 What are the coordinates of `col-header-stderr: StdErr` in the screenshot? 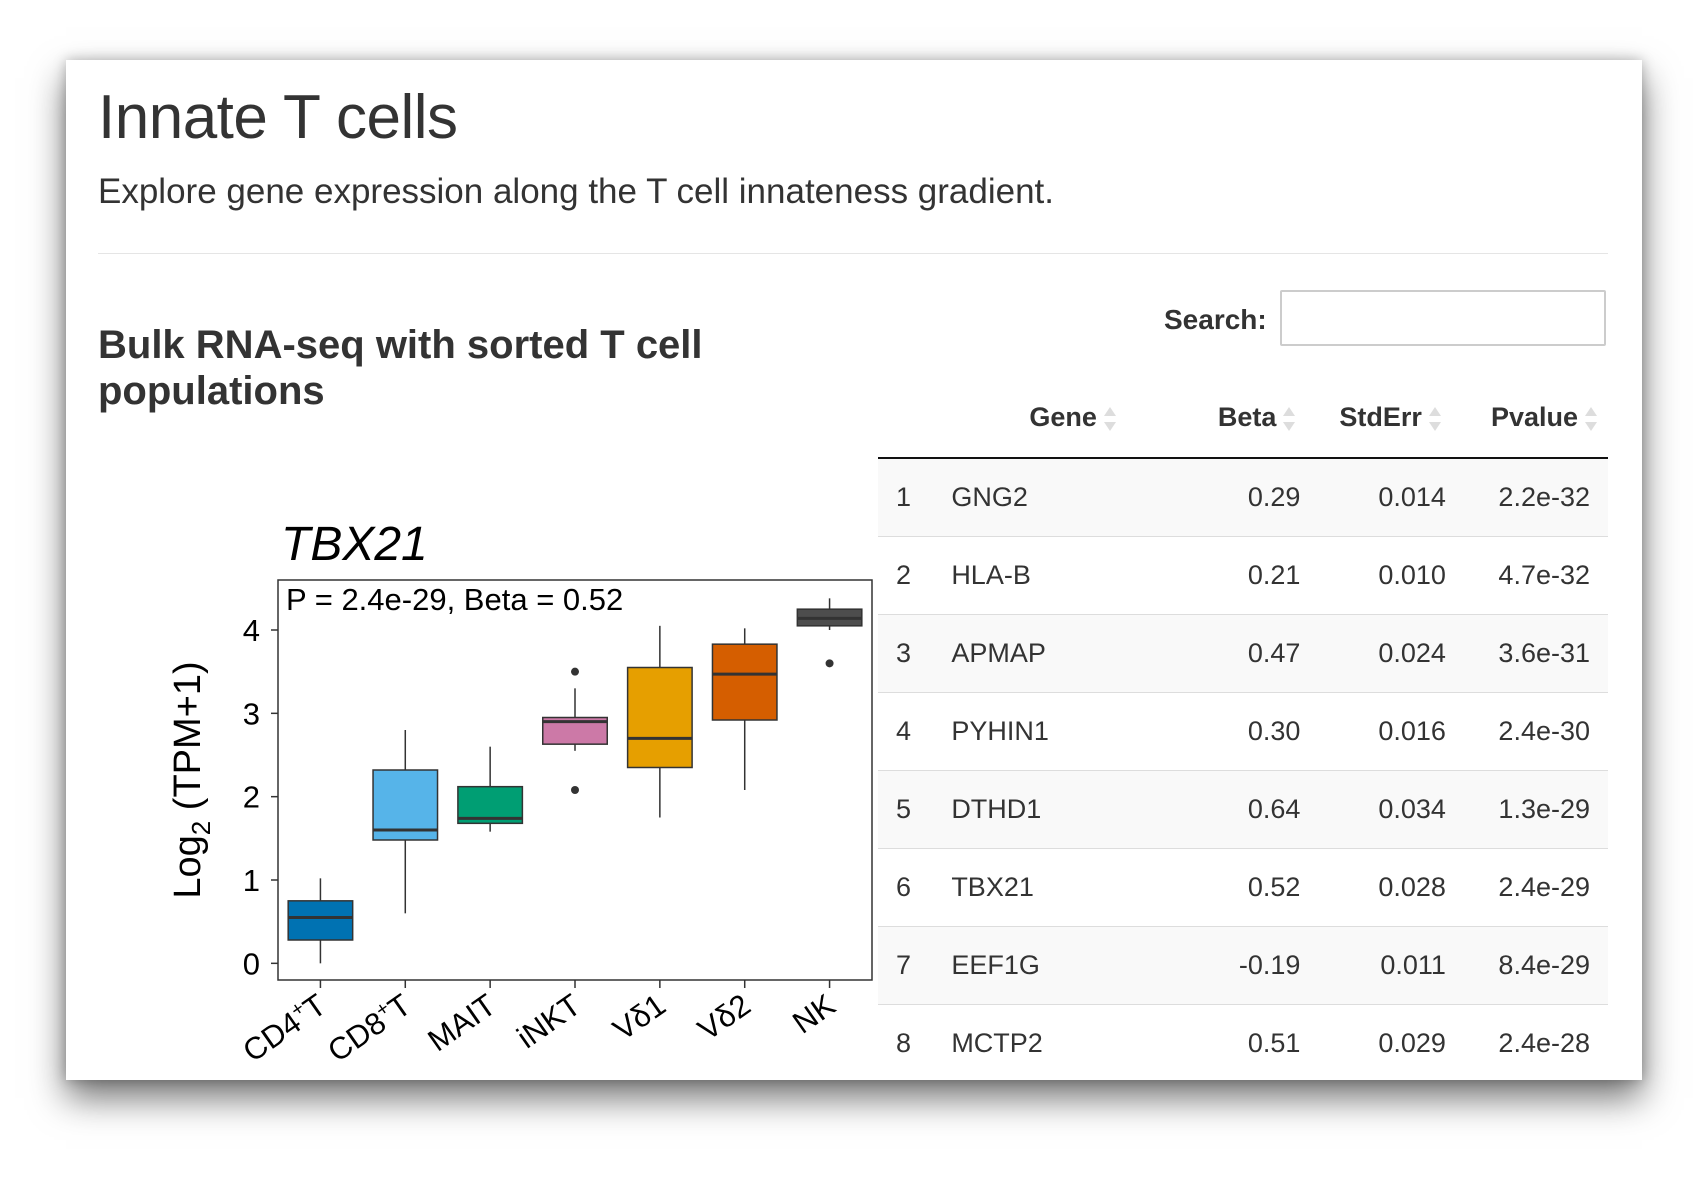 It's located at (1373, 418).